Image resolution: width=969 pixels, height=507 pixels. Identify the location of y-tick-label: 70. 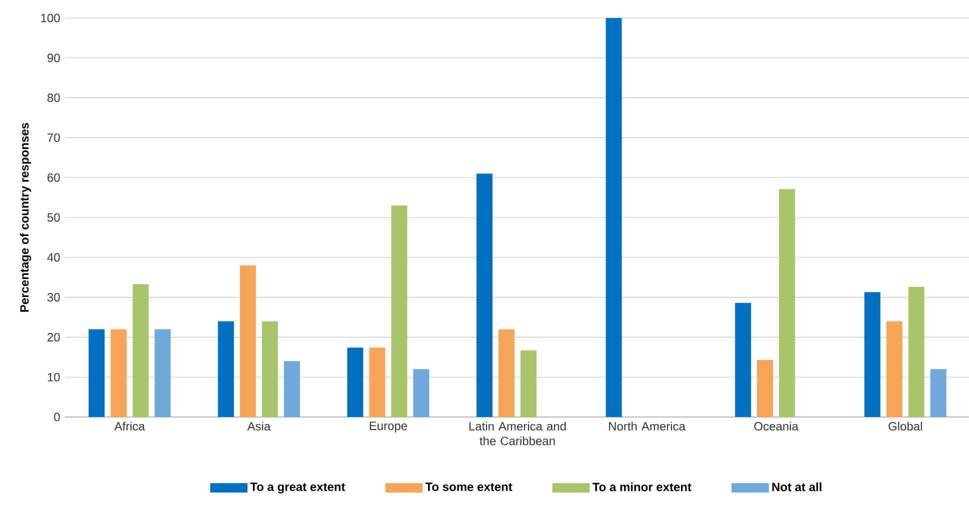
(54, 137).